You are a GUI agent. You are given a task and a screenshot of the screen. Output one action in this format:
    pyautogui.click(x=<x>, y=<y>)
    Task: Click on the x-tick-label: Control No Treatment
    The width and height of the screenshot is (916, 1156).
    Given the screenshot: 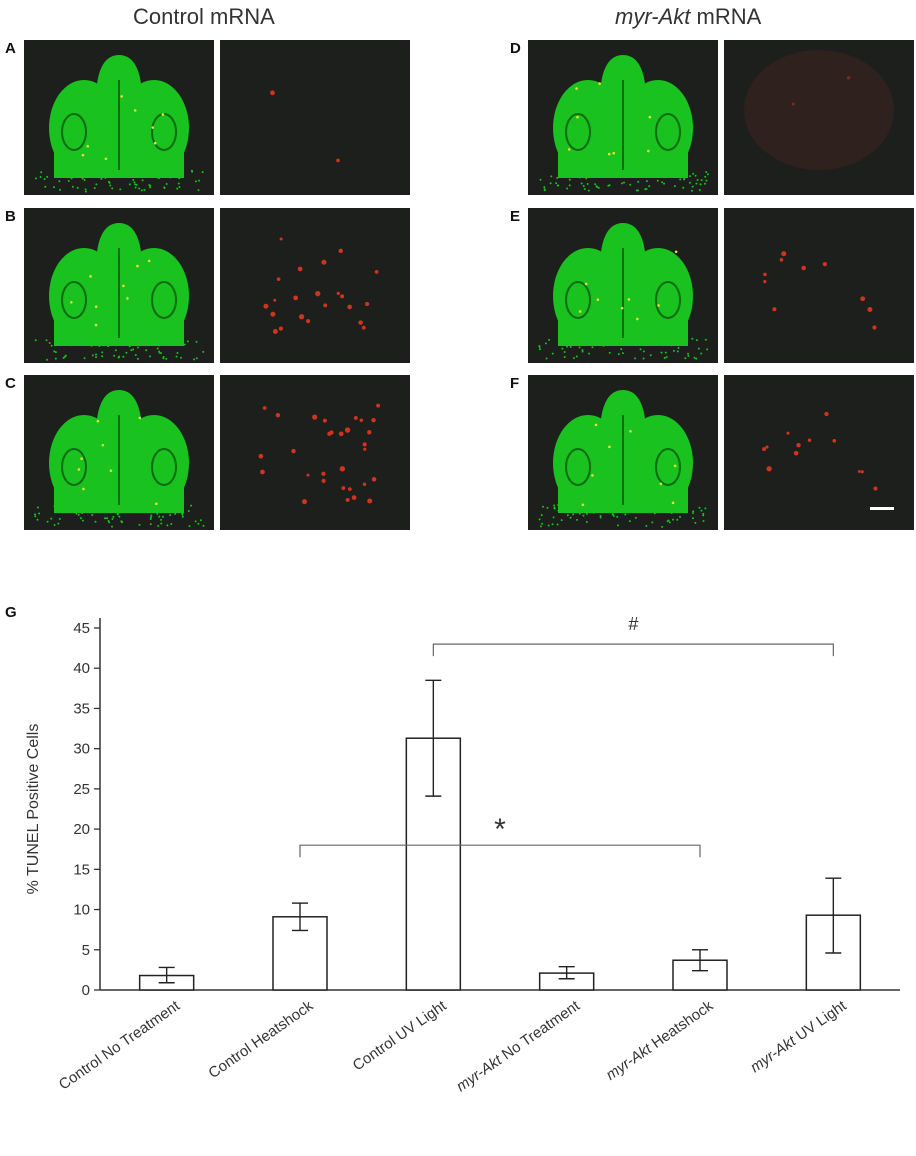 What is the action you would take?
    pyautogui.click(x=120, y=1045)
    